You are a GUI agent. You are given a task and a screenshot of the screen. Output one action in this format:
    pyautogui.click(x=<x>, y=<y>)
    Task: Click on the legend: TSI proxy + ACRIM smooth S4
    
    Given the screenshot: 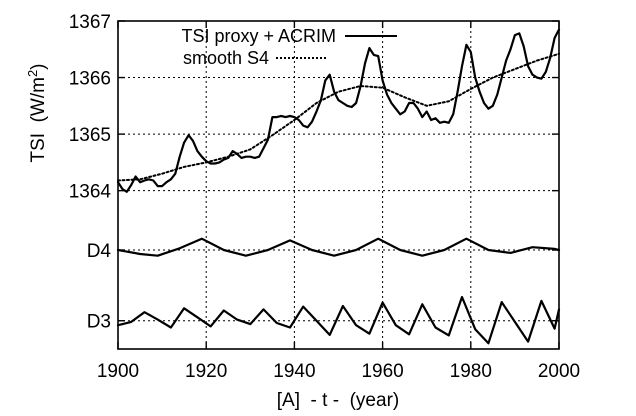 What is the action you would take?
    pyautogui.click(x=289, y=47)
    